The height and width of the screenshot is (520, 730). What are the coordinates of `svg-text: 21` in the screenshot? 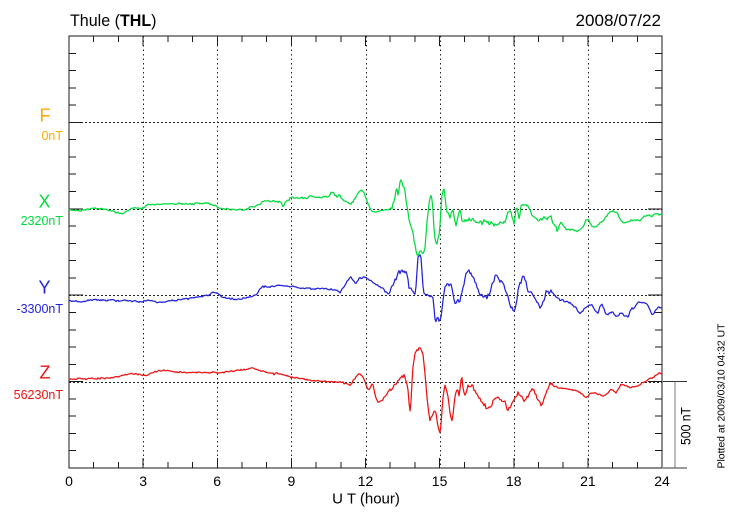 It's located at (588, 481).